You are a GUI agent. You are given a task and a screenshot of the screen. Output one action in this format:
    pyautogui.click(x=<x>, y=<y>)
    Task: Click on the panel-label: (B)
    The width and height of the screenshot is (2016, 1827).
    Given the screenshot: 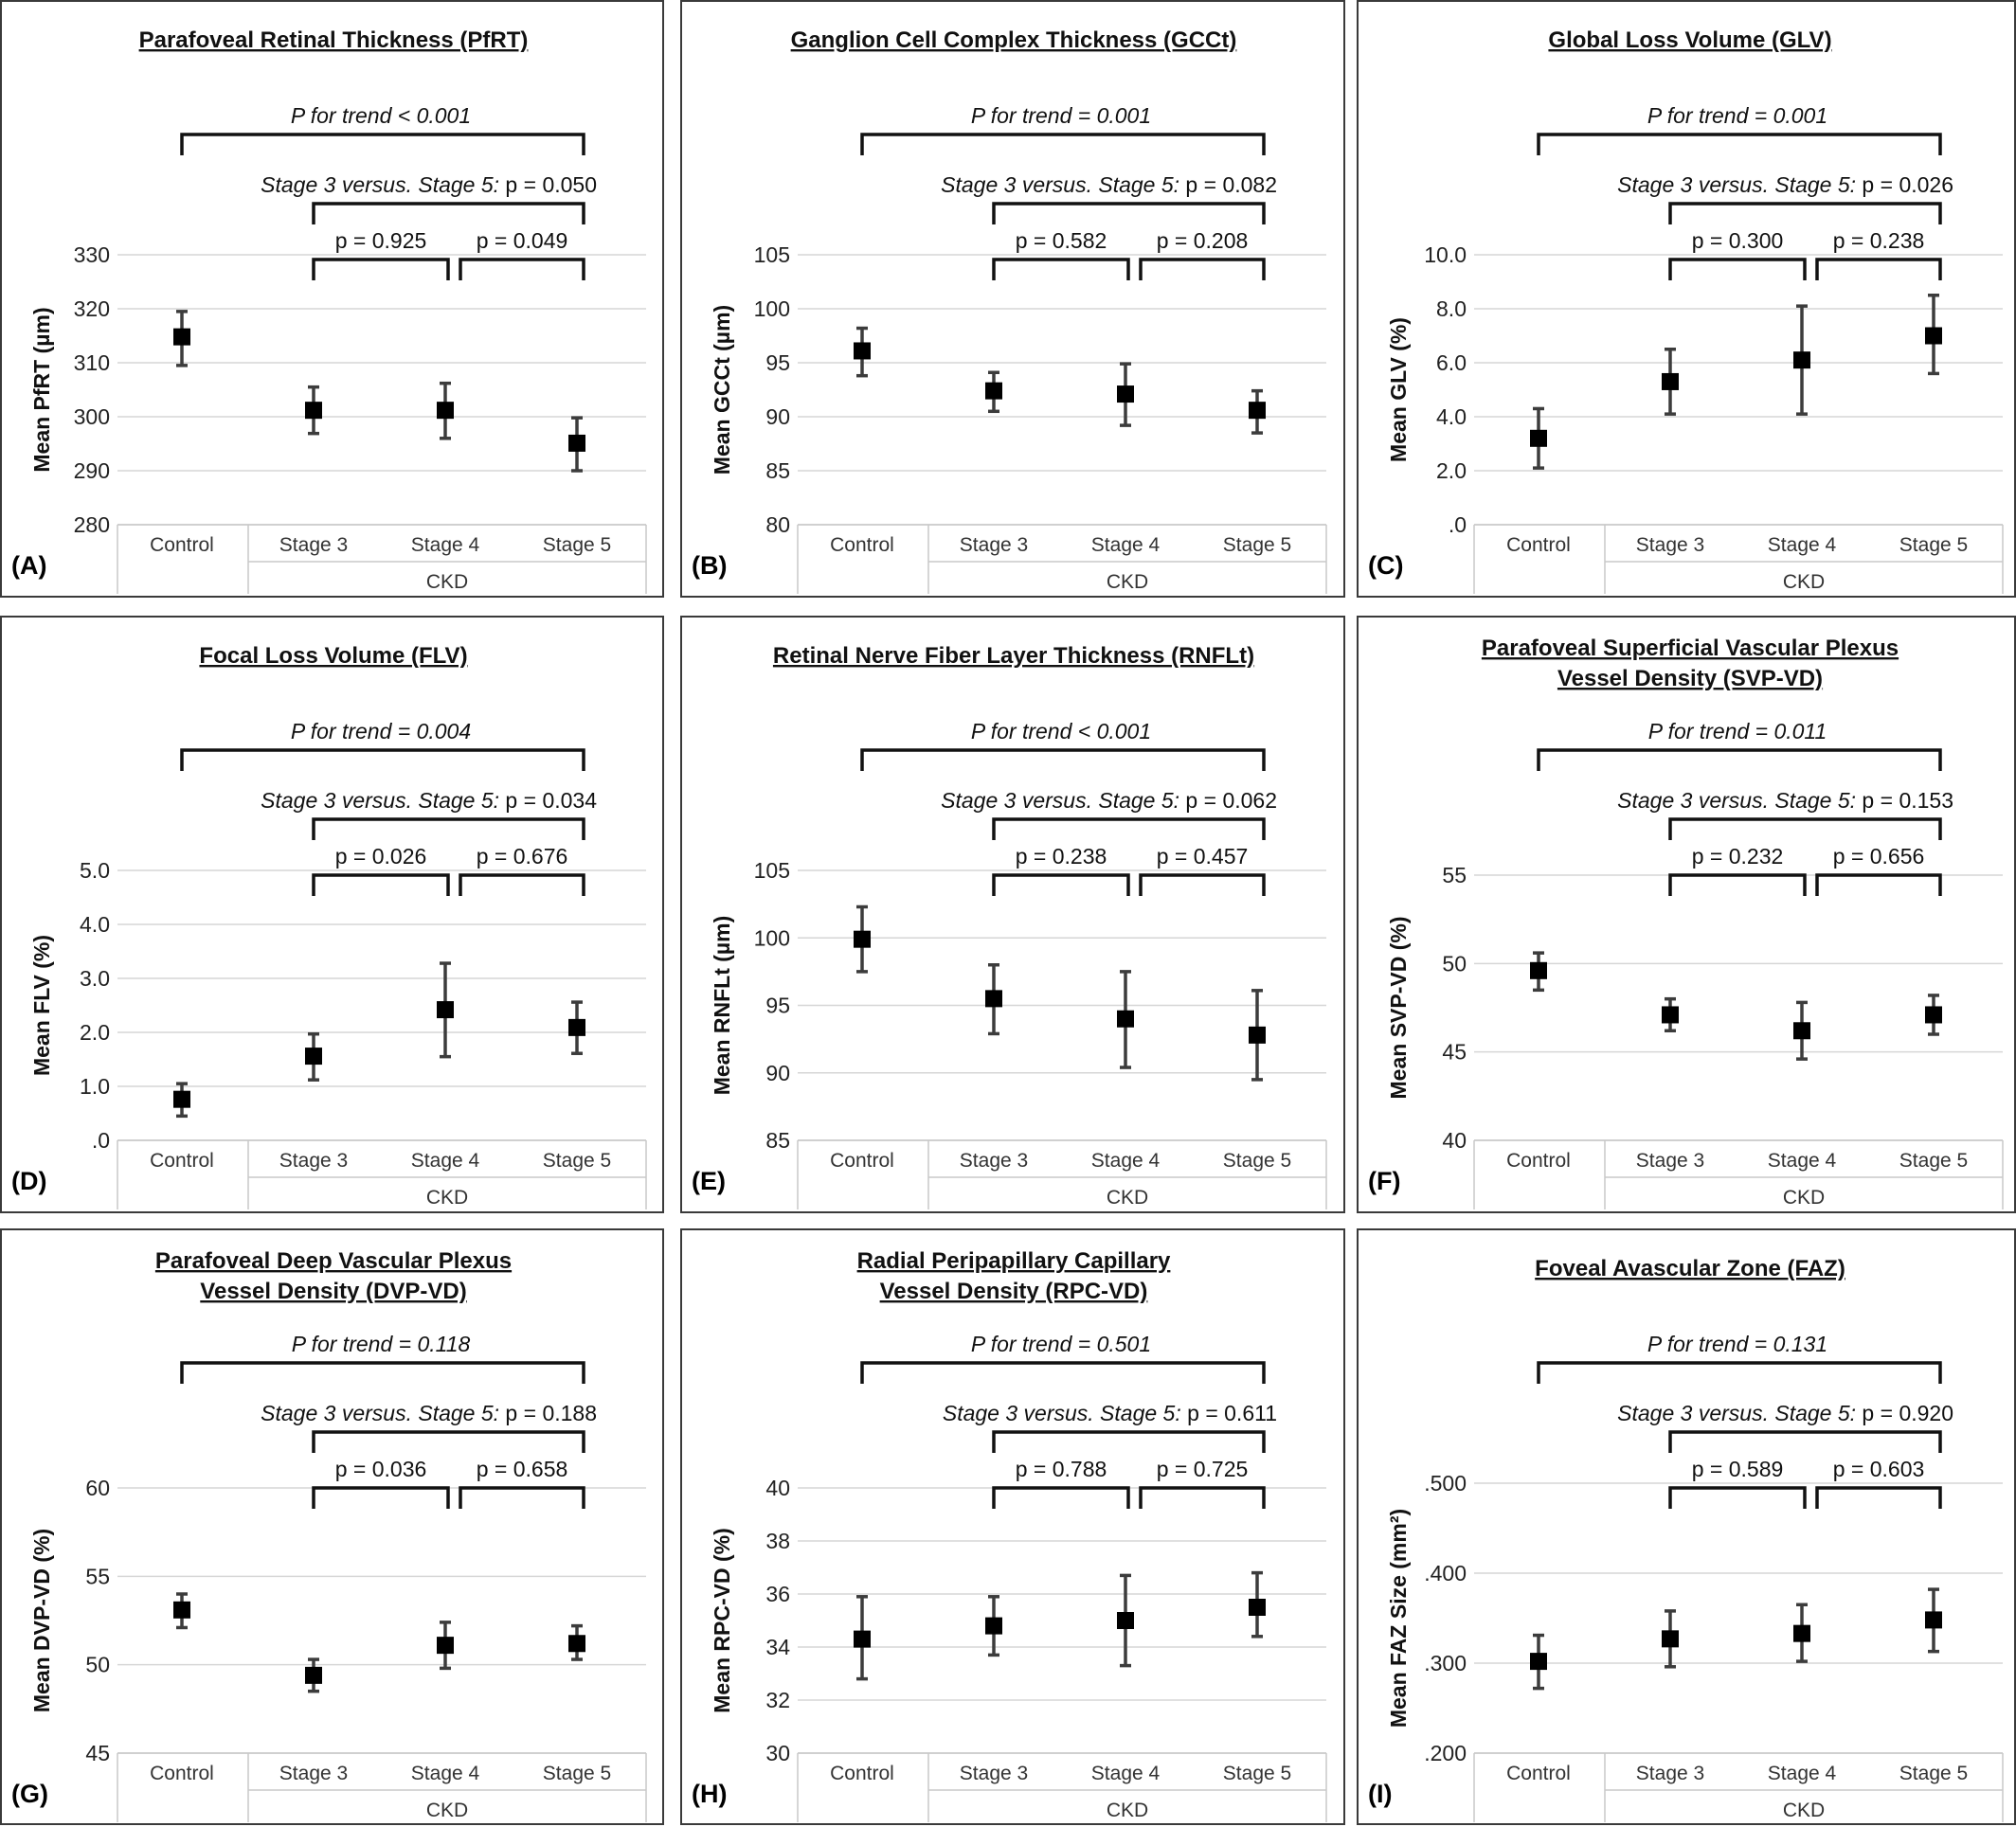 What is the action you would take?
    pyautogui.click(x=709, y=565)
    